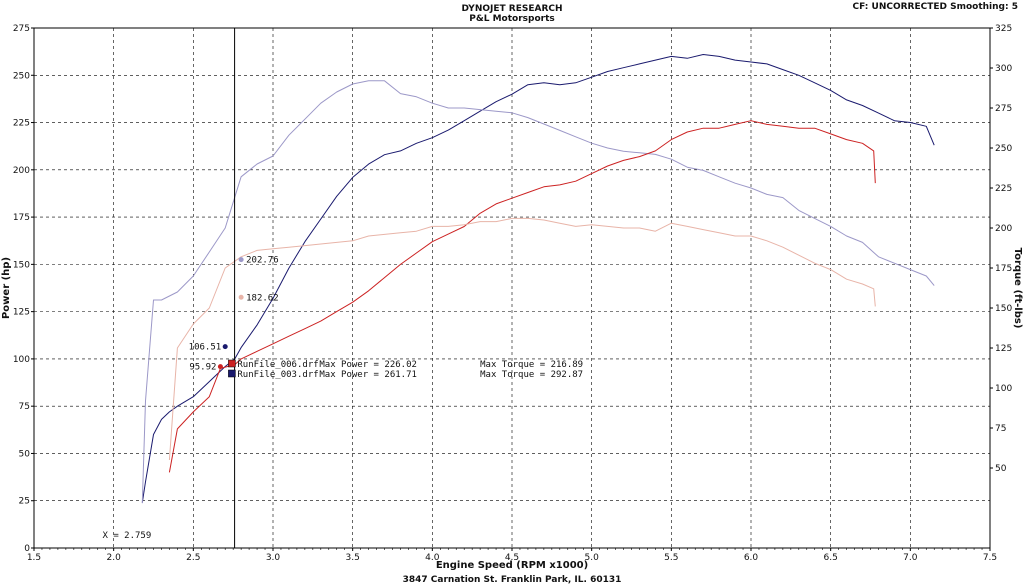  I want to click on x-tick-label: 4.0, so click(432, 558).